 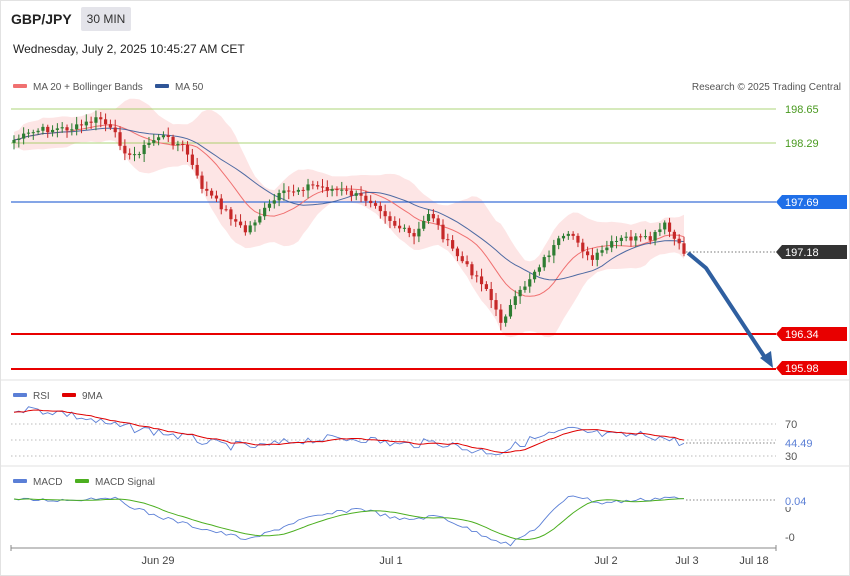 I want to click on rsi-ma-line, so click(x=349, y=431).